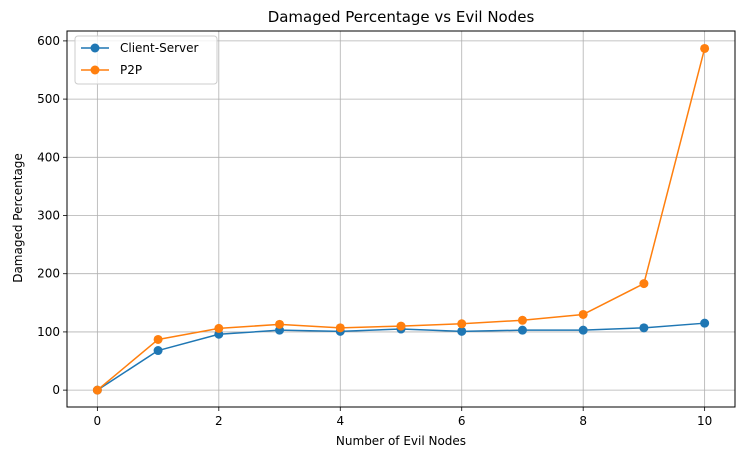 The image size is (750, 464). I want to click on x-tick-label: 4, so click(340, 421).